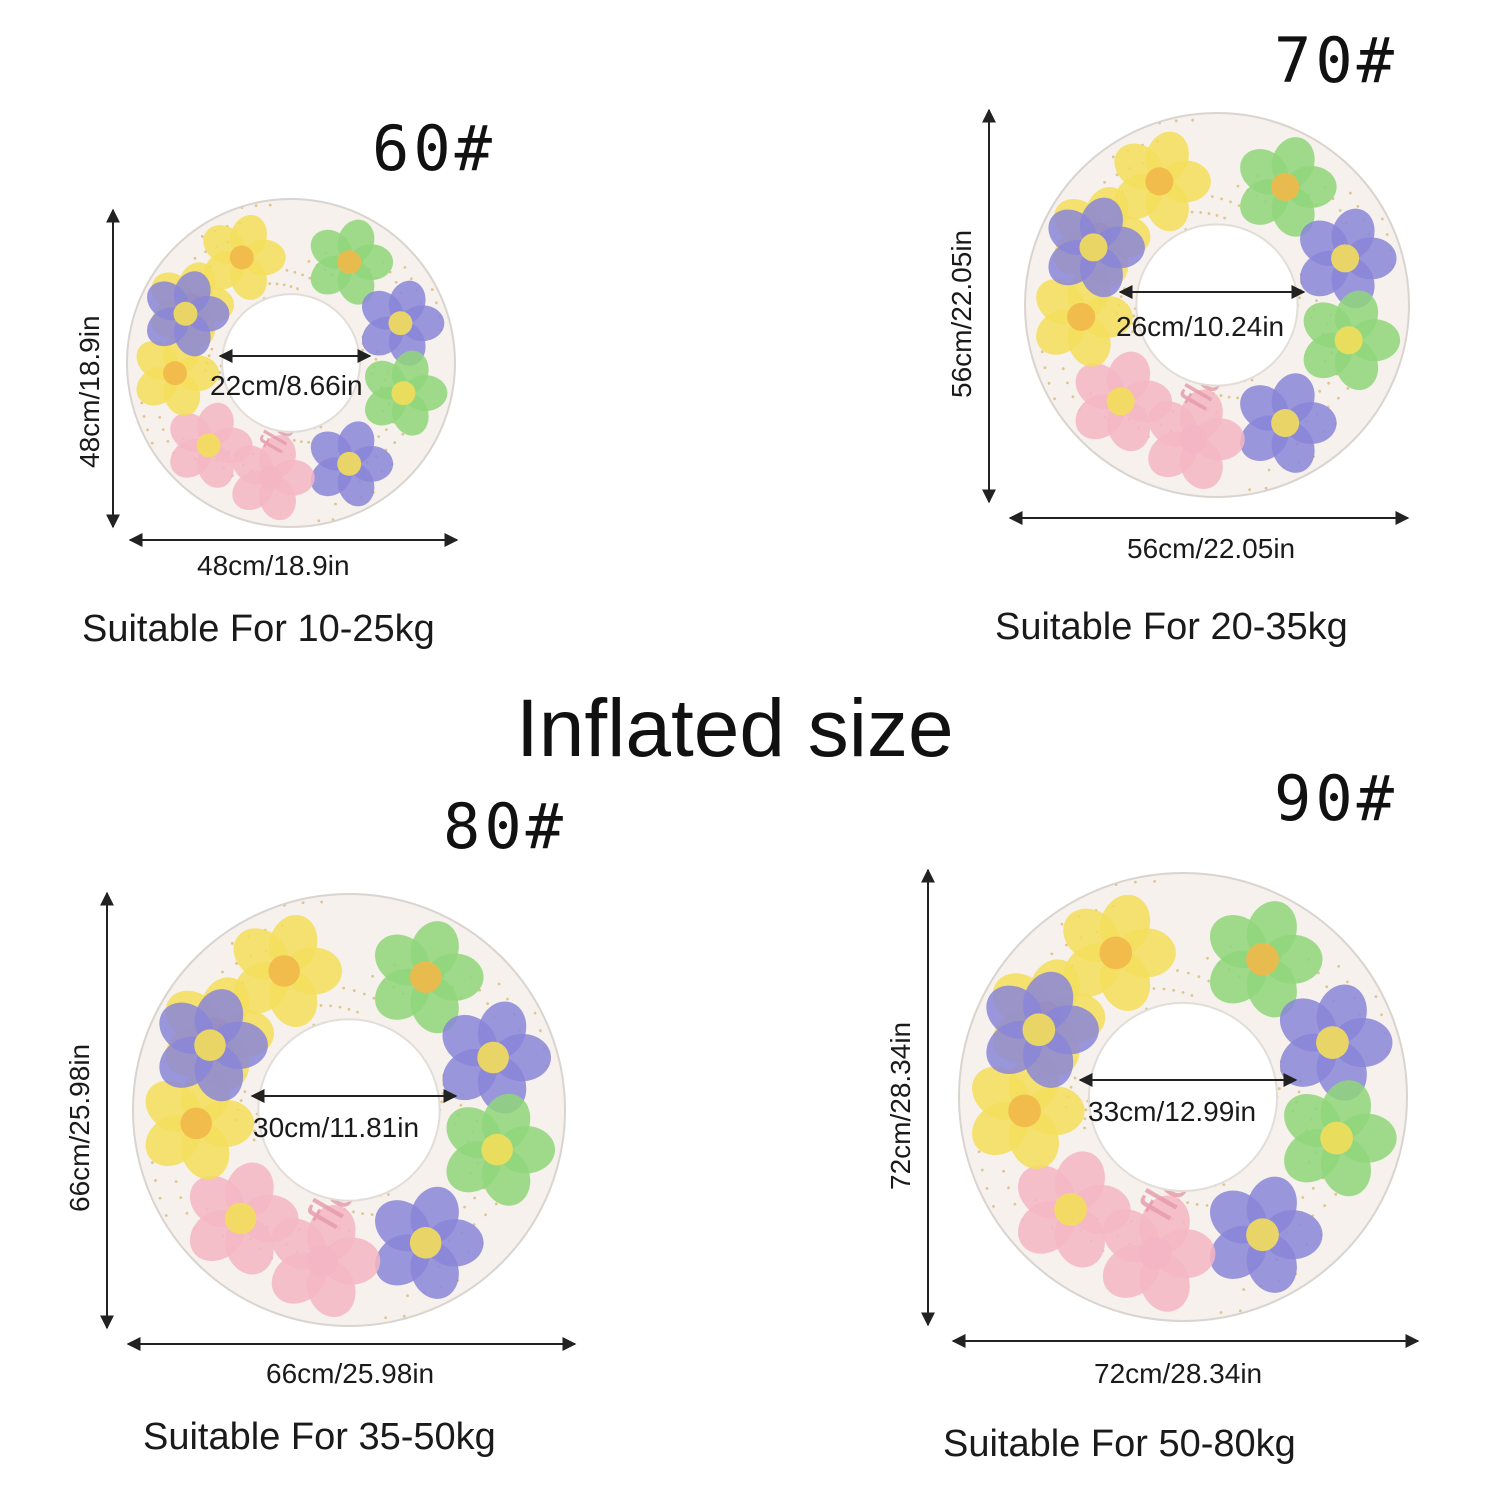  I want to click on swim-ring-60: flowers, so click(291, 363).